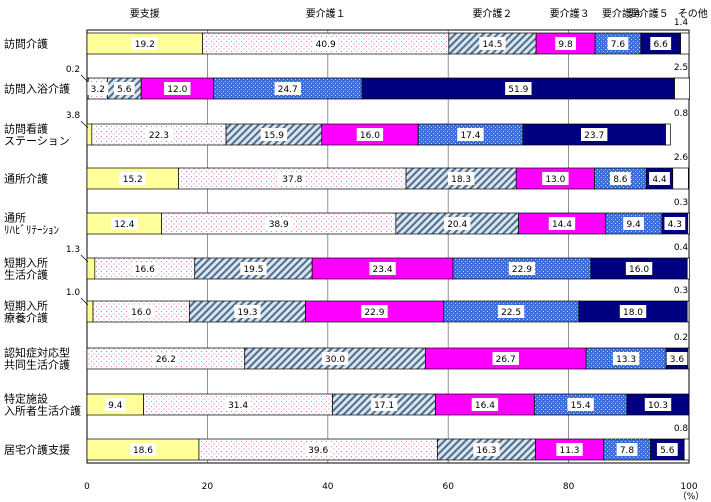 The width and height of the screenshot is (711, 502). Describe the element at coordinates (73, 116) in the screenshot. I see `value-label: 3.8` at that location.